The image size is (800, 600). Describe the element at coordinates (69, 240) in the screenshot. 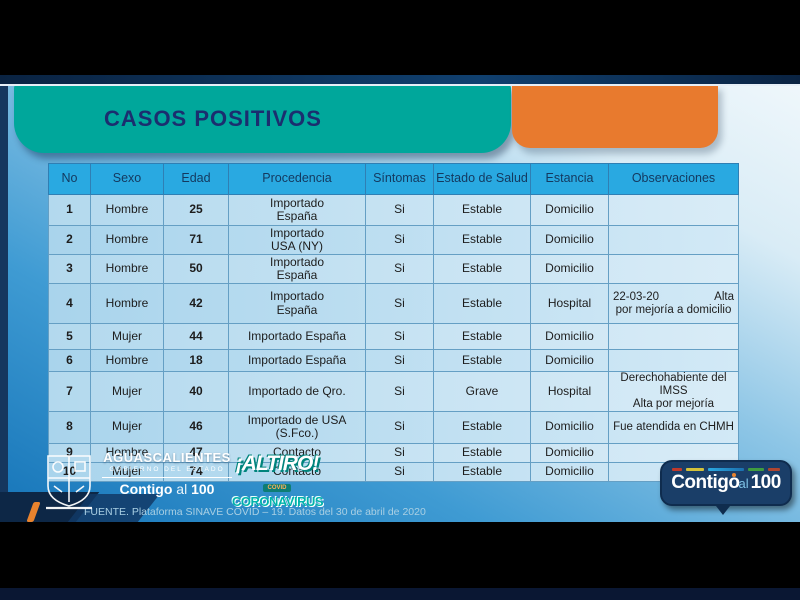

I see `table-cell: 2` at that location.